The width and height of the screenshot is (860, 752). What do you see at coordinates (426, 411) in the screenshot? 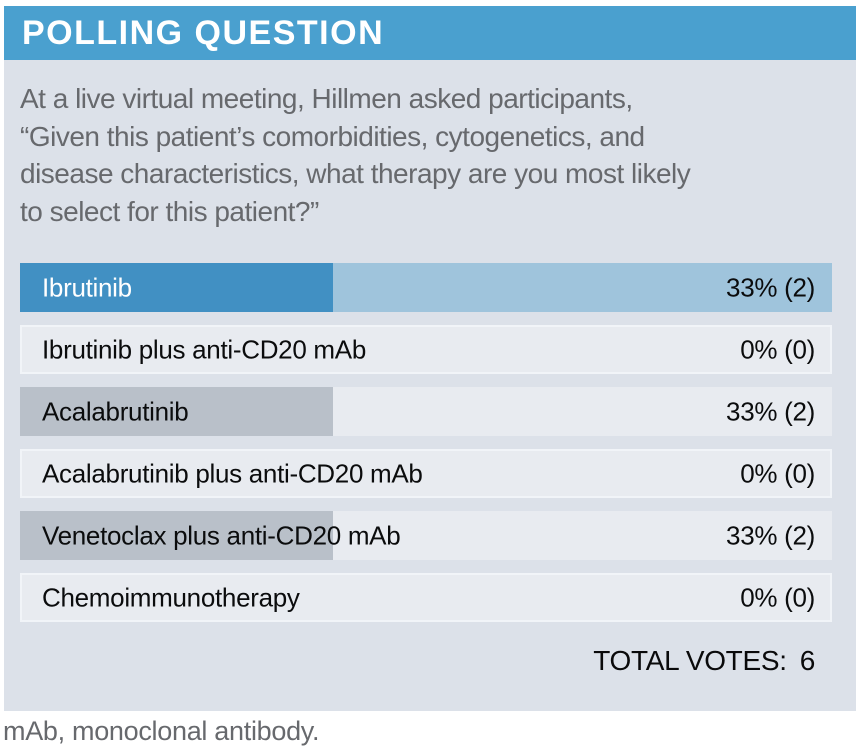
I see `poll-option-row: Acalabrutinib 33% (2)` at bounding box center [426, 411].